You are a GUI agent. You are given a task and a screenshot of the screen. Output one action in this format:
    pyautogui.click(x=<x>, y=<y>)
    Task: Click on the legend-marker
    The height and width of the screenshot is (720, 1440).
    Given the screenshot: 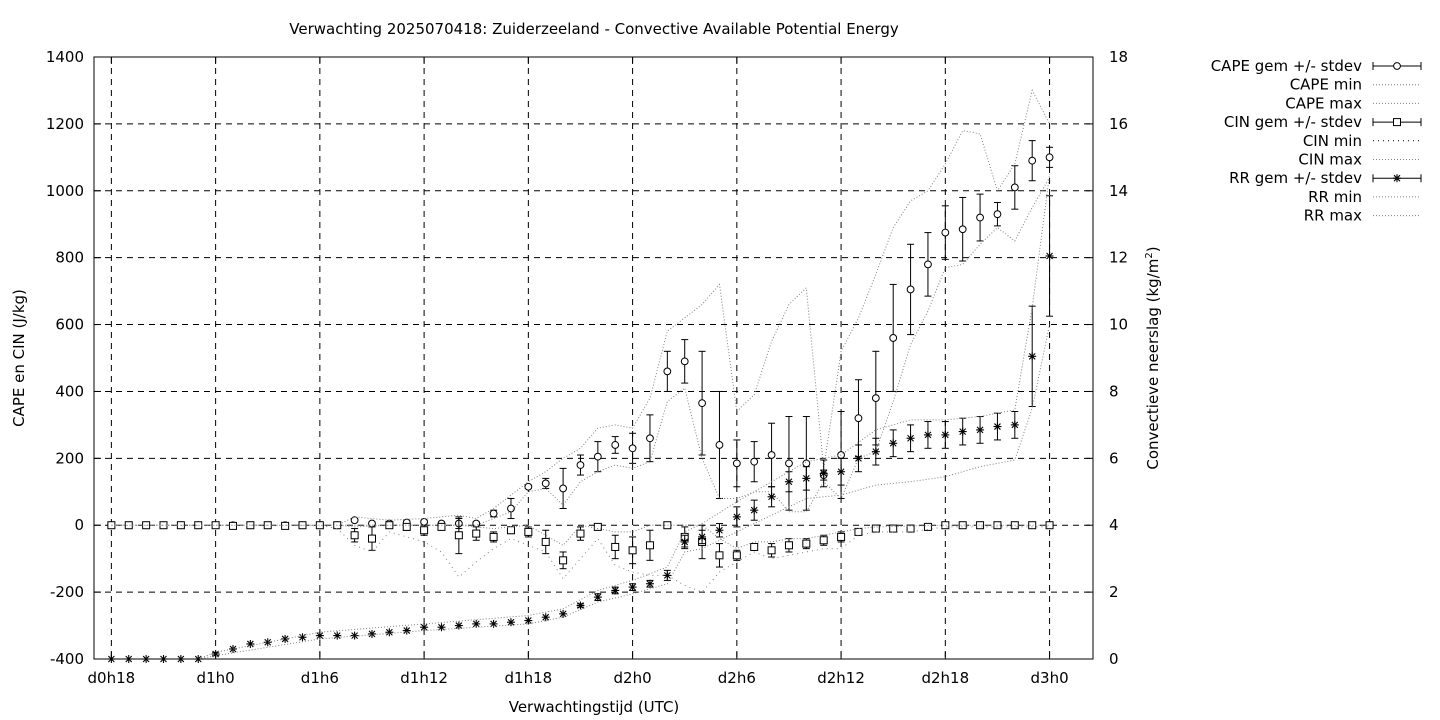 What is the action you would take?
    pyautogui.click(x=1397, y=66)
    